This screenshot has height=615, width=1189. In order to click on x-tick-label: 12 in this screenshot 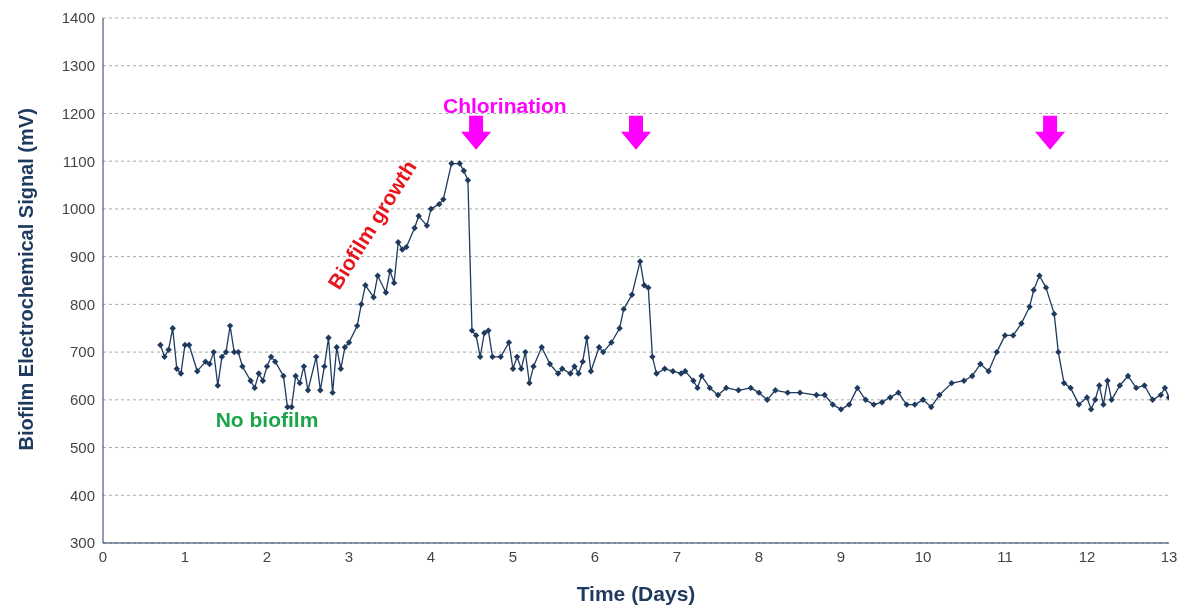, I will do `click(1087, 556)`.